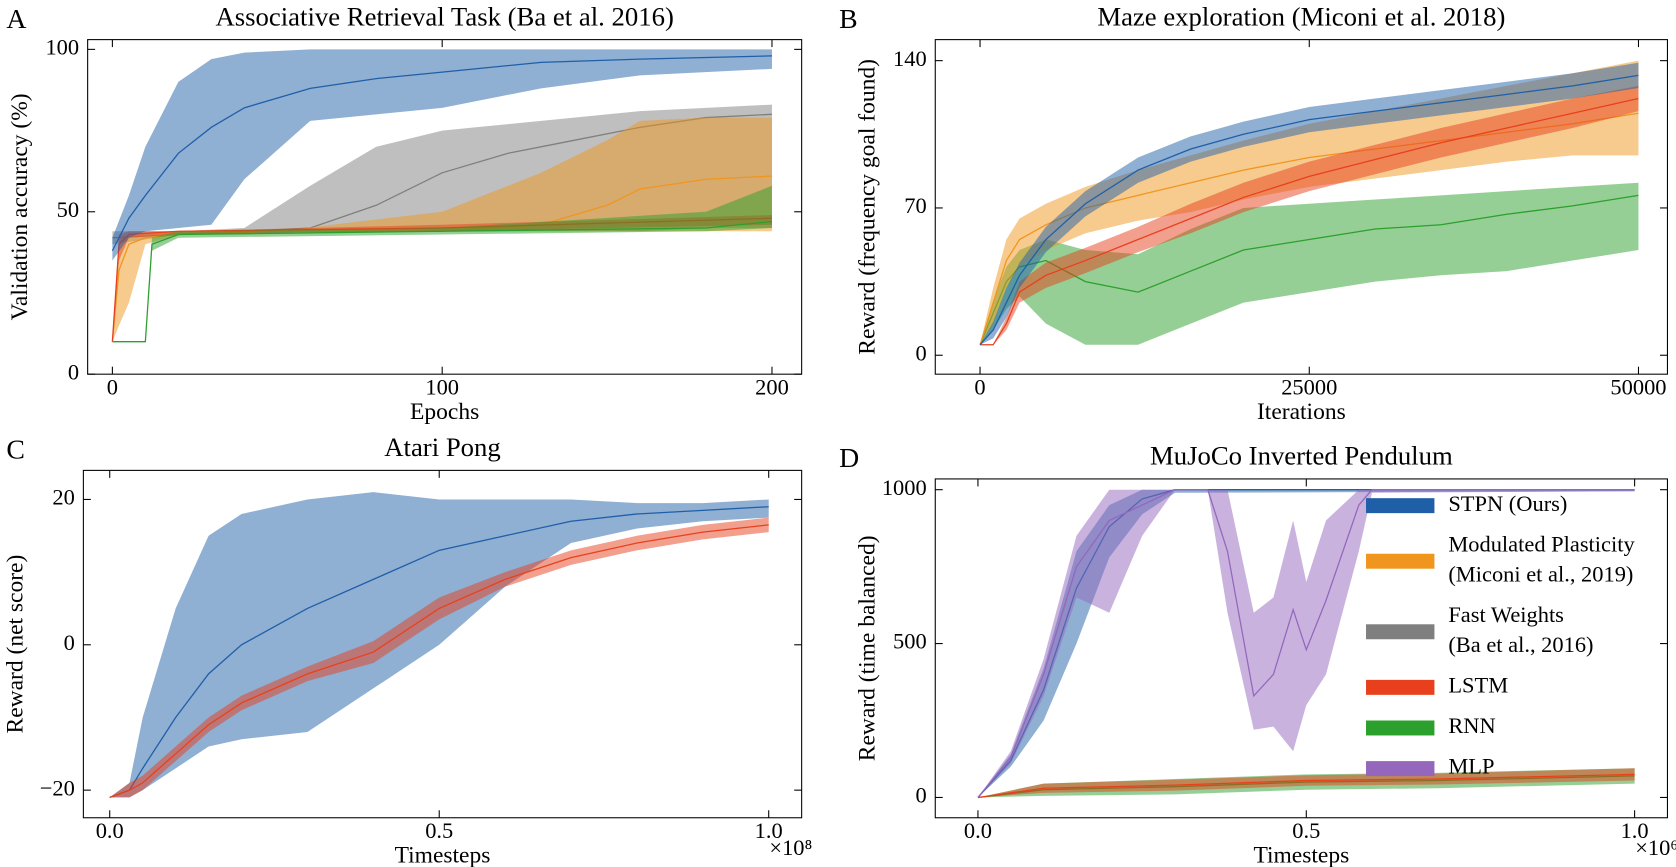 The image size is (1676, 867). Describe the element at coordinates (444, 412) in the screenshot. I see `x-axis-label: Epochs` at that location.